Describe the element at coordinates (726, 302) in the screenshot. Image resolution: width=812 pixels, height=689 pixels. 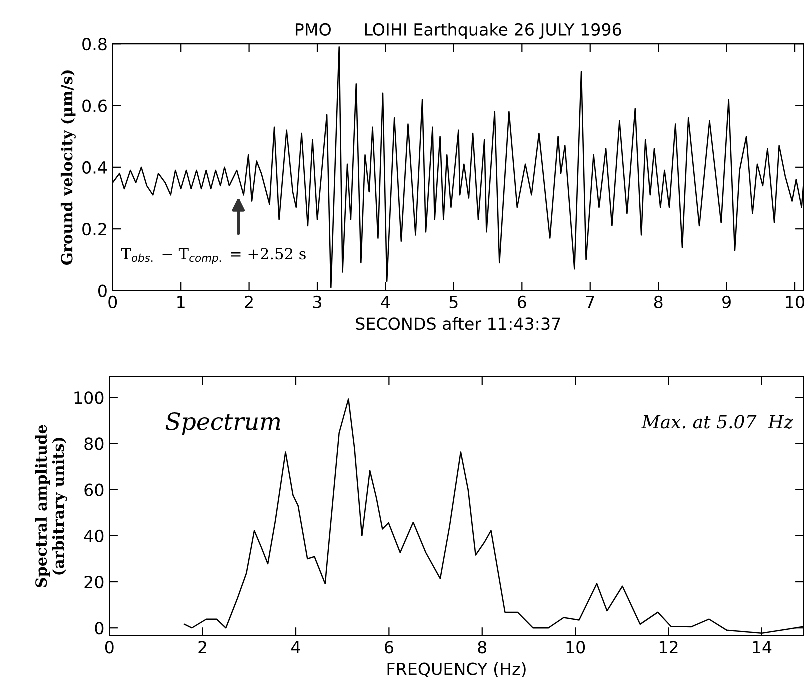
I see `x-tick-label: 9` at that location.